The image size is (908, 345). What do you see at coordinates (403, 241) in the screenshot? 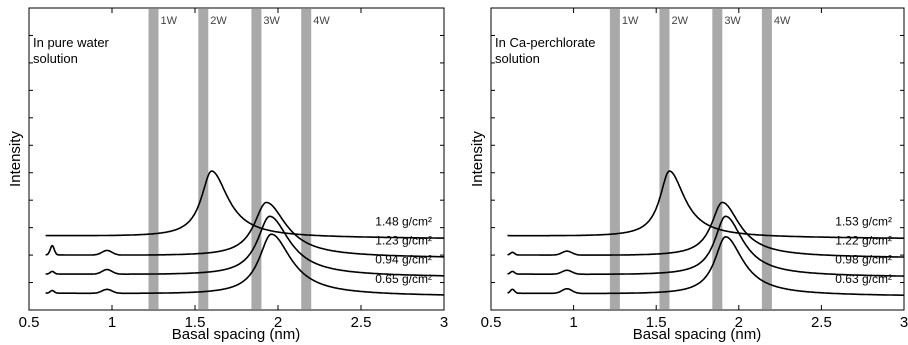
I see `series-label: 1.23 g/cm²` at bounding box center [403, 241].